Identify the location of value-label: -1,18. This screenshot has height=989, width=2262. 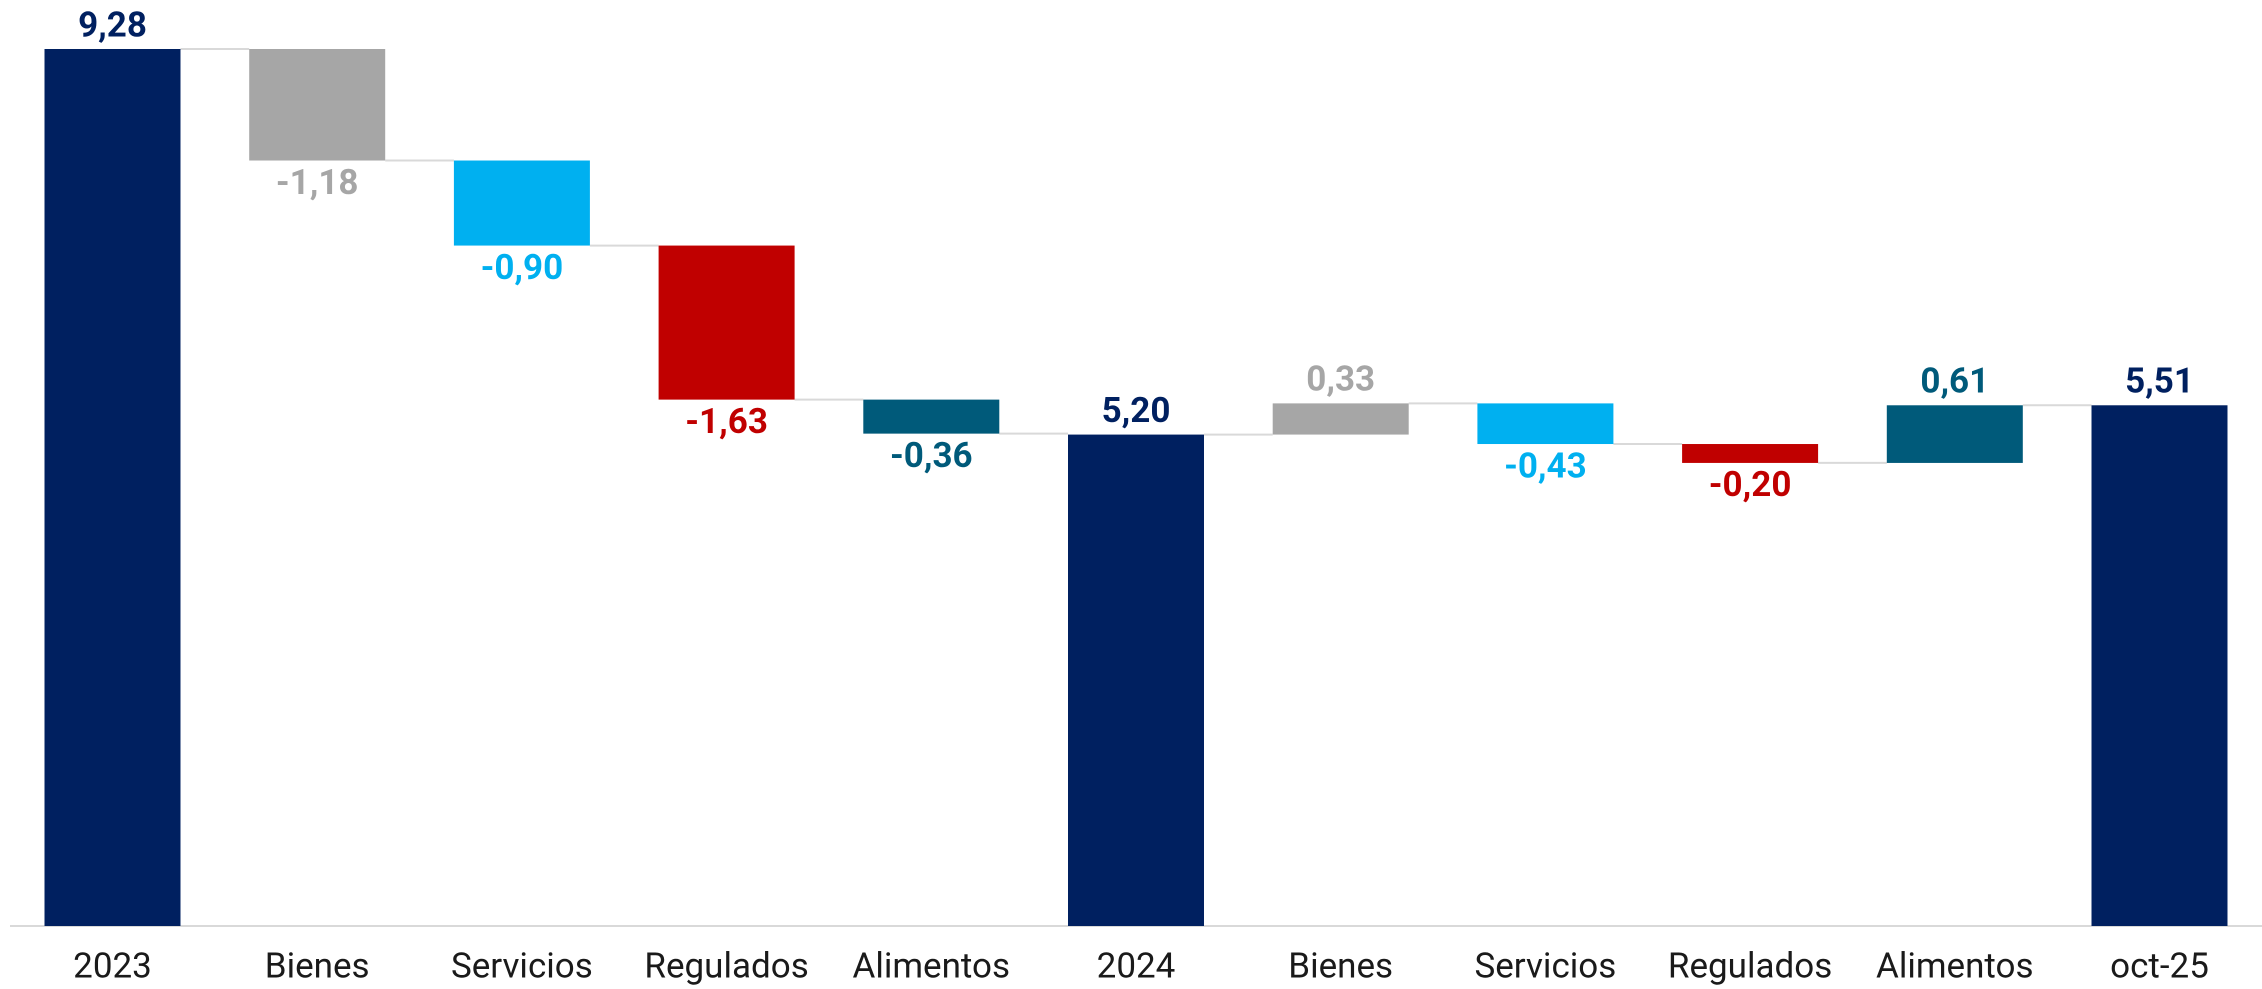
(317, 182).